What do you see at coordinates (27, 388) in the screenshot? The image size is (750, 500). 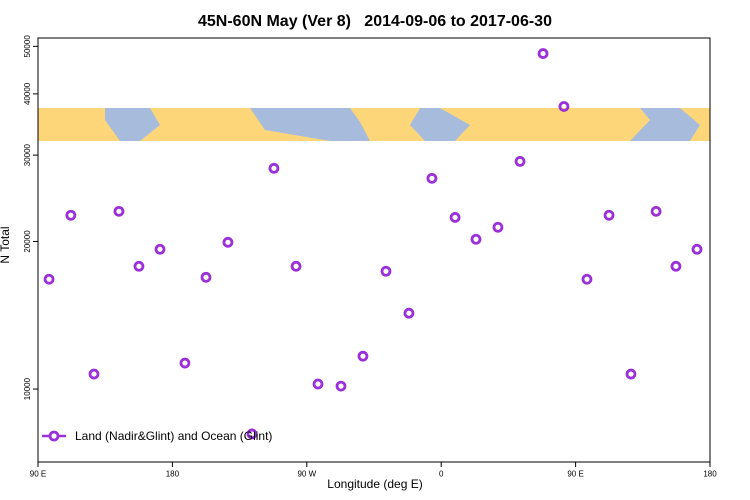 I see `y-tick-label: 10000` at bounding box center [27, 388].